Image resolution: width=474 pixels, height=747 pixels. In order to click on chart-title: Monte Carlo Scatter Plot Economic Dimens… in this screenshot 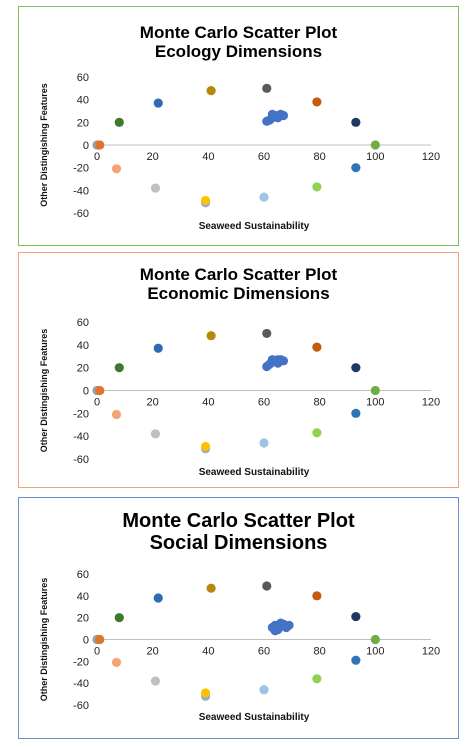, I will do `click(238, 284)`.